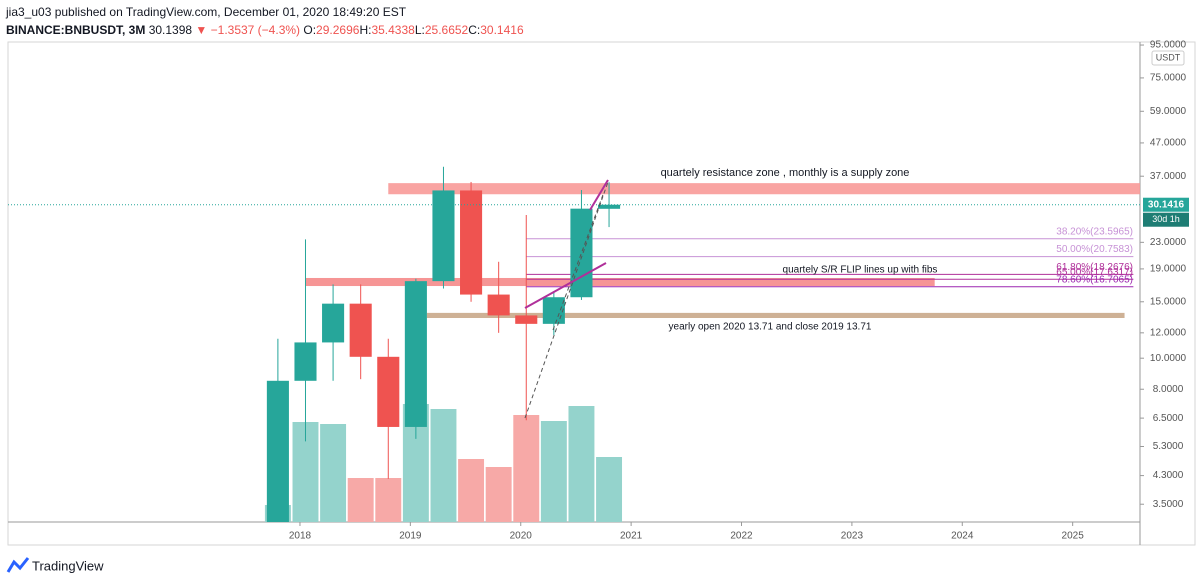  Describe the element at coordinates (631, 536) in the screenshot. I see `x-tick-label: 2021` at that location.